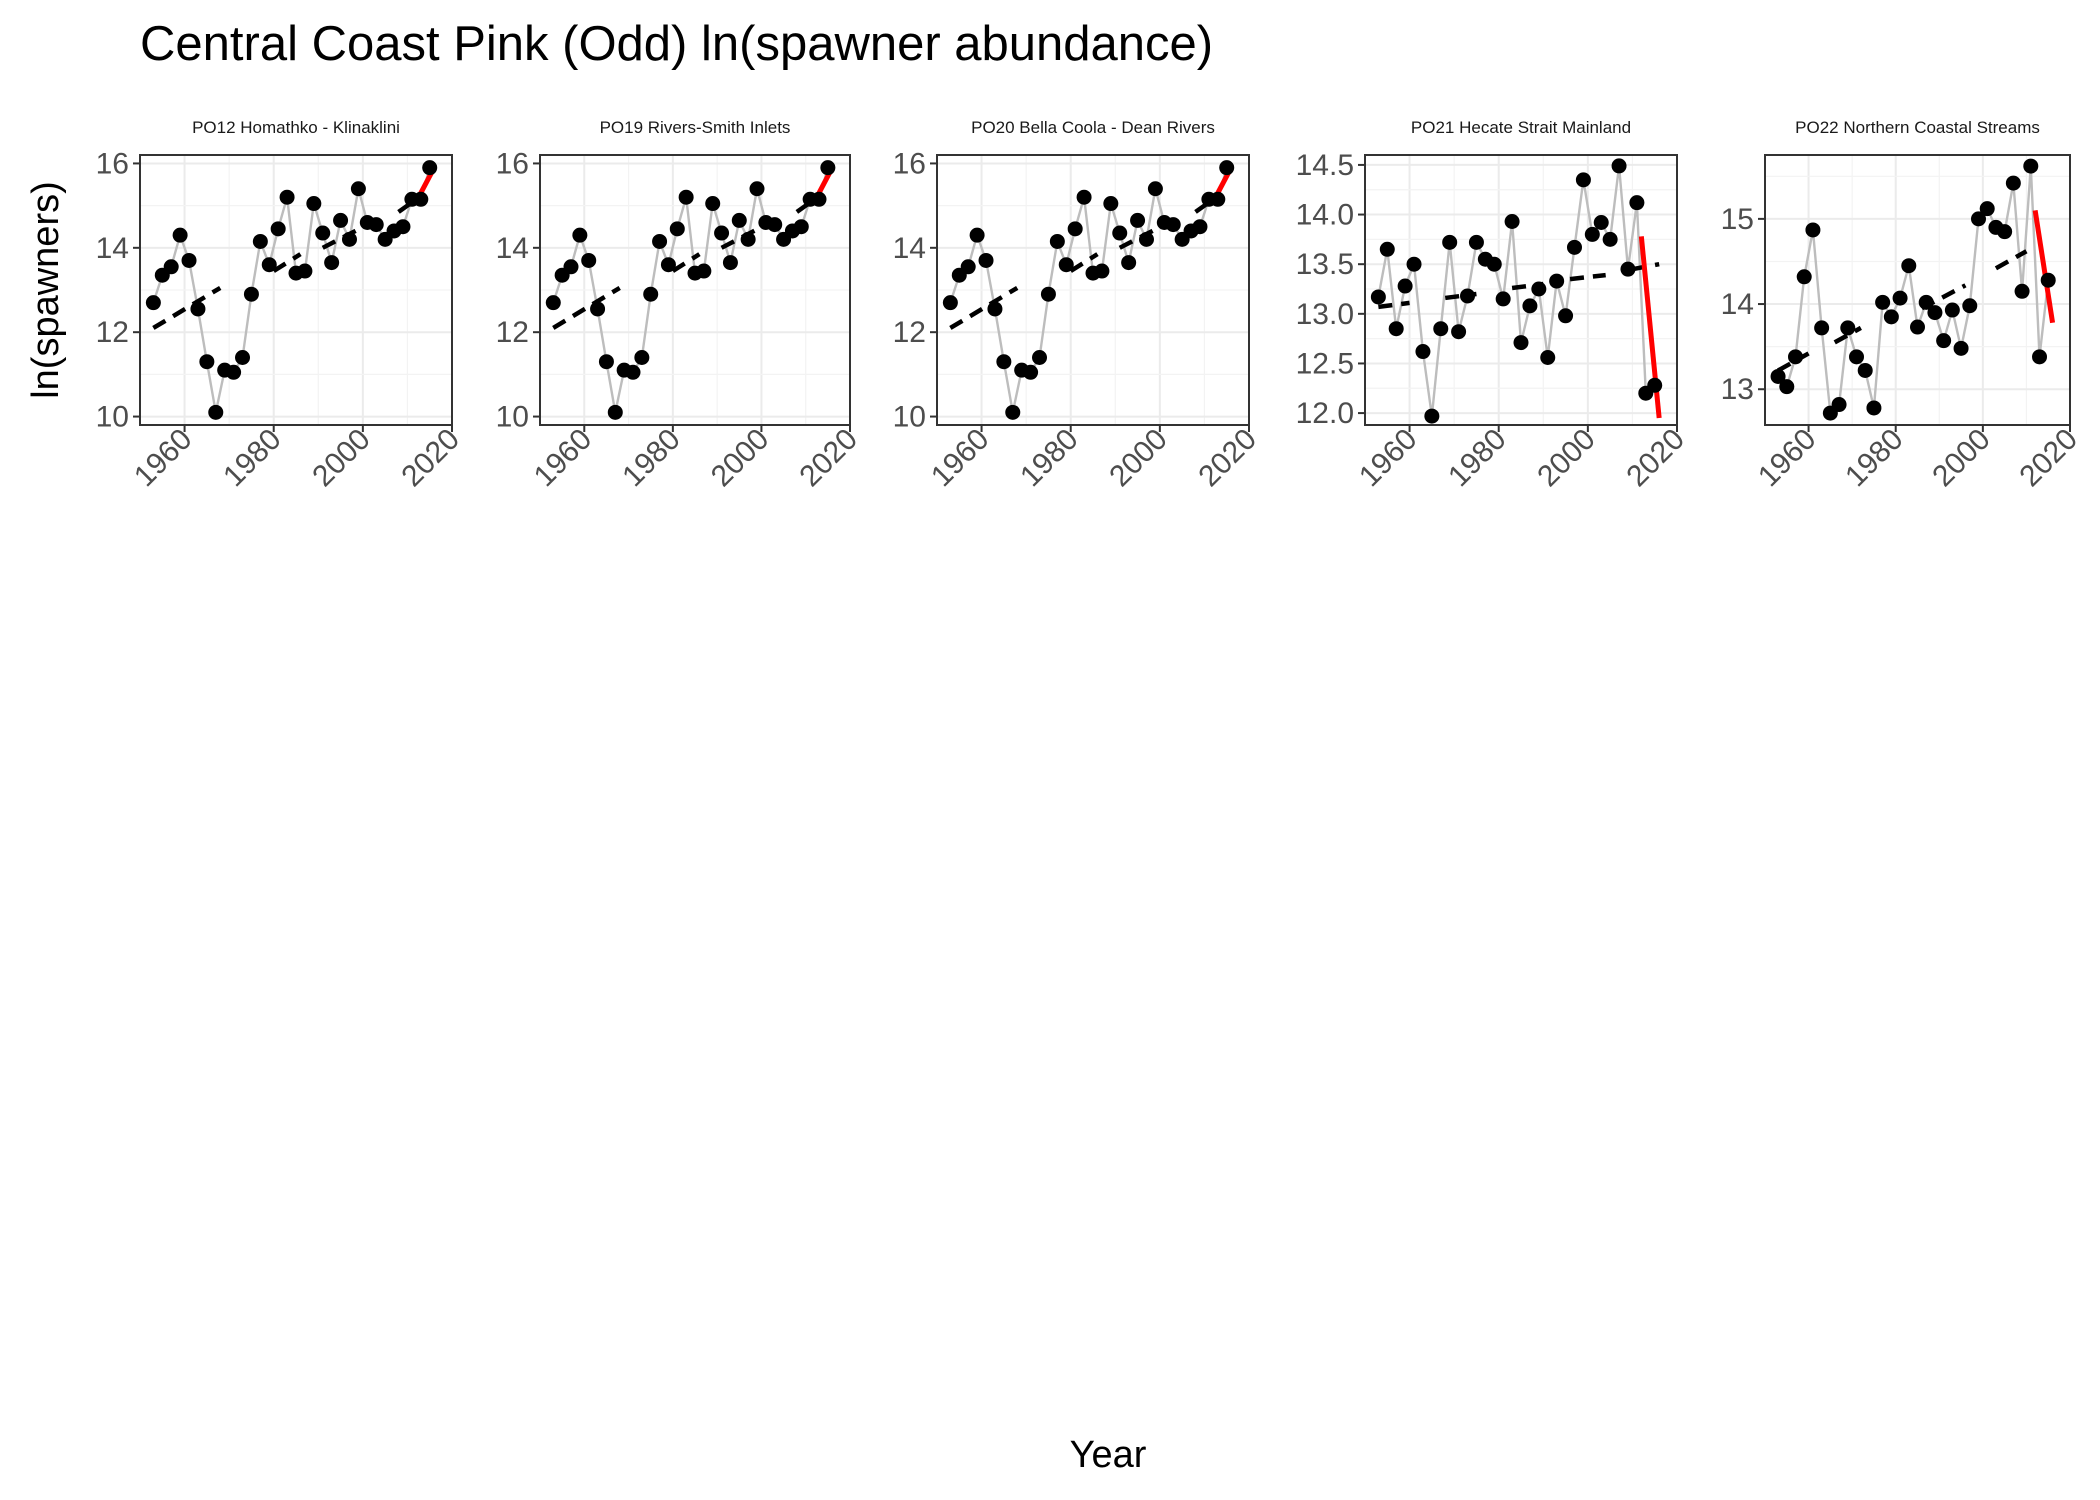 This screenshot has height=1500, width=2100. What do you see at coordinates (695, 290) in the screenshot?
I see `grid-lines` at bounding box center [695, 290].